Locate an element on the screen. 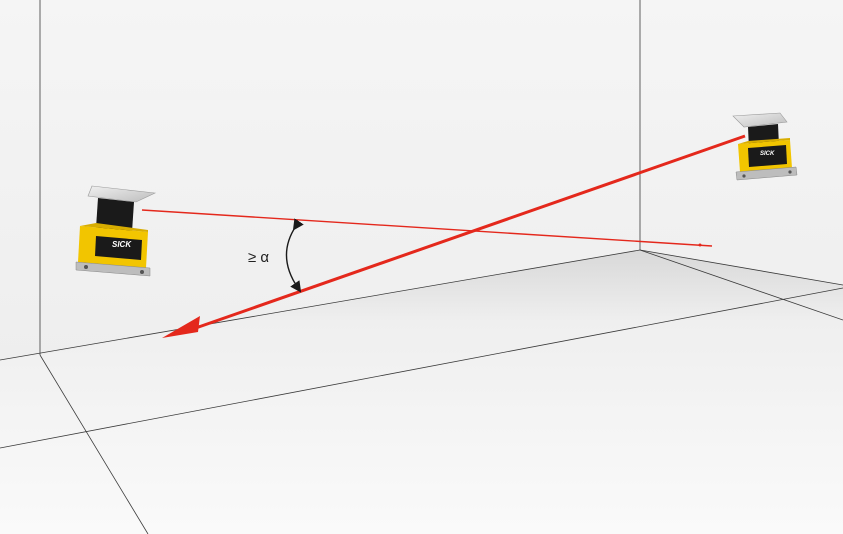  double-headed-arrow-icon is located at coordinates (294, 255).